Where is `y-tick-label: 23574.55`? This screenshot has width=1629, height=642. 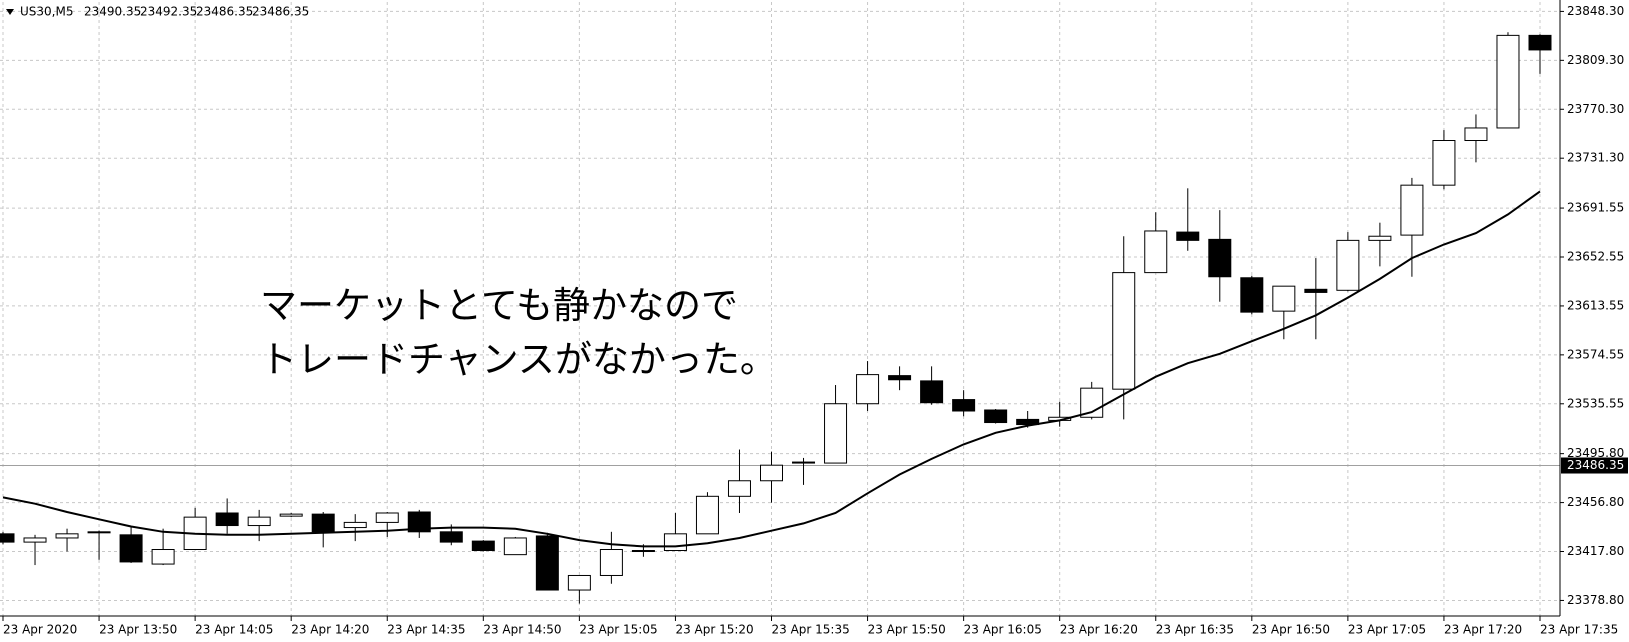 y-tick-label: 23574.55 is located at coordinates (1595, 354).